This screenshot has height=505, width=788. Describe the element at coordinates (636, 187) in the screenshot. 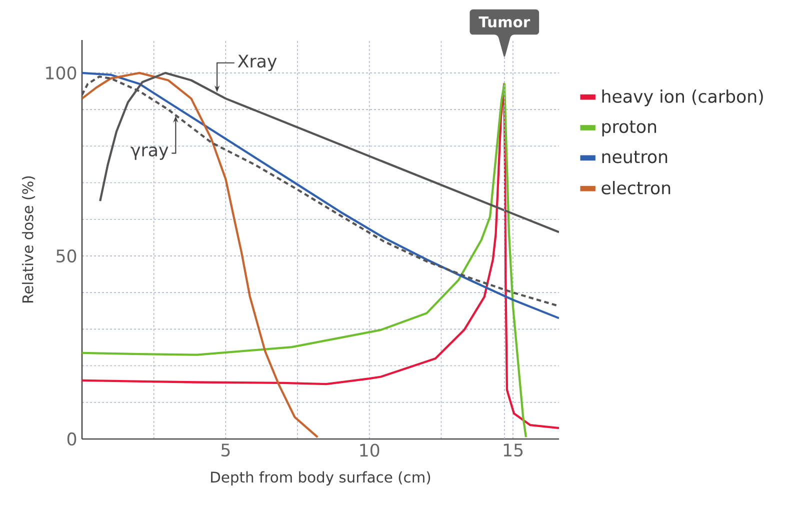

I see `legend-label: electron` at that location.